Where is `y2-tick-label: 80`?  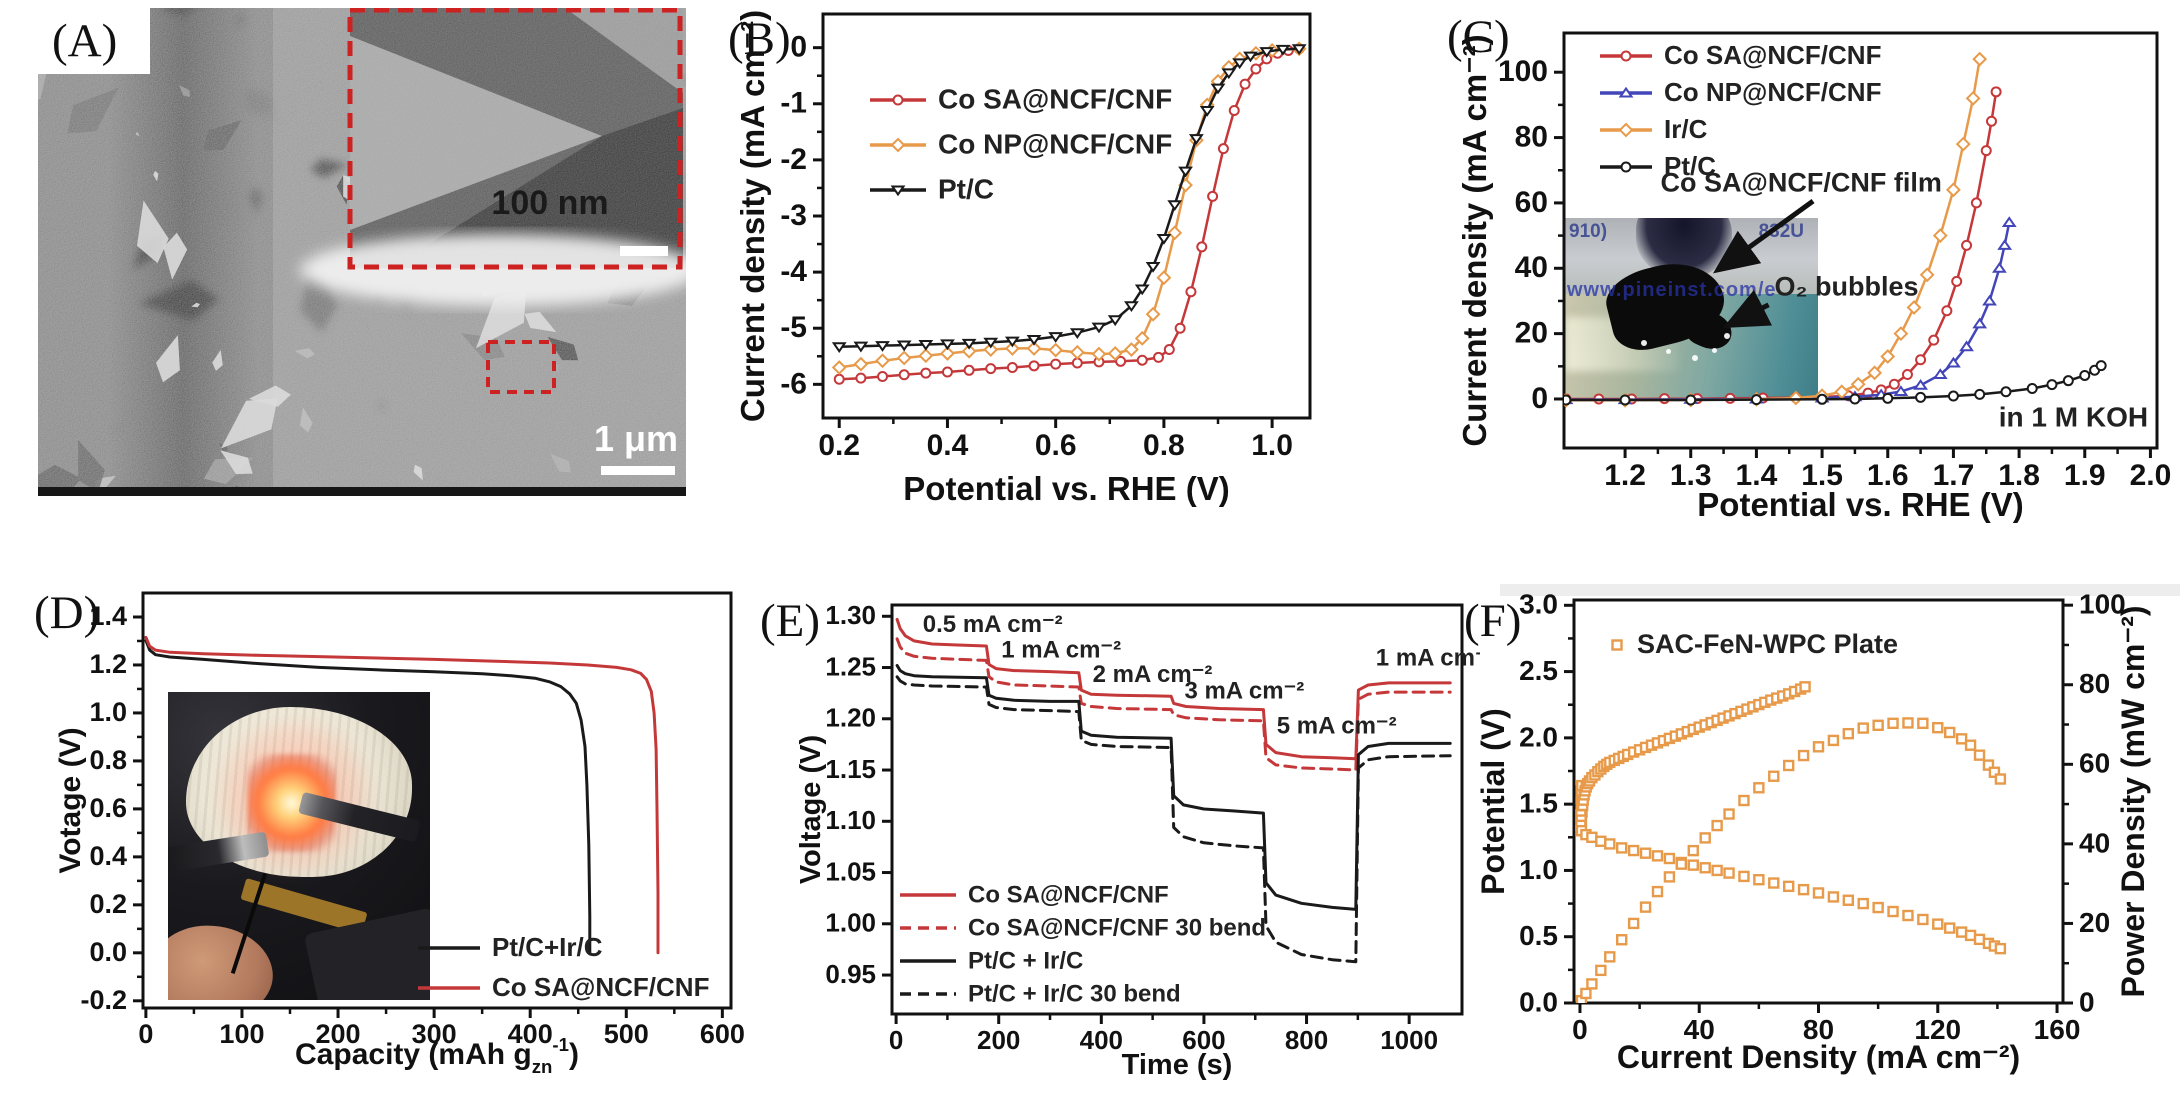
y2-tick-label: 80 is located at coordinates (2094, 683).